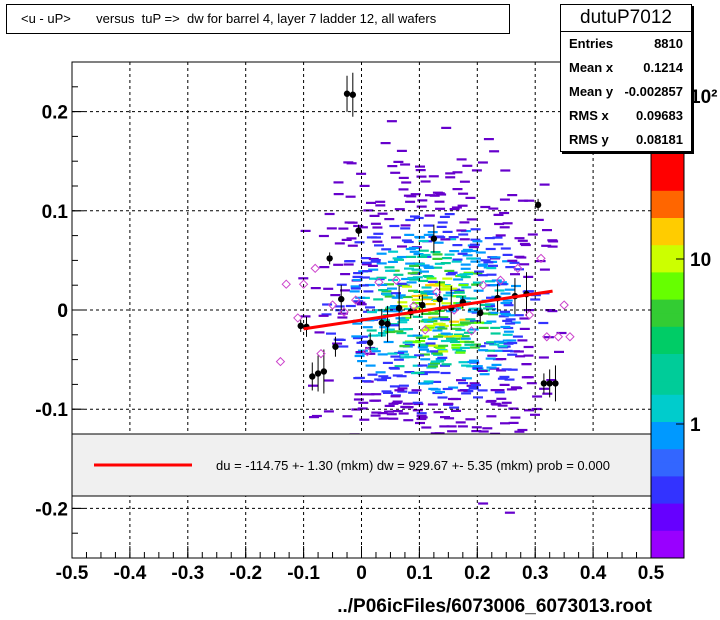 The height and width of the screenshot is (620, 720). What do you see at coordinates (695, 425) in the screenshot?
I see `palette-tick-label: 1` at bounding box center [695, 425].